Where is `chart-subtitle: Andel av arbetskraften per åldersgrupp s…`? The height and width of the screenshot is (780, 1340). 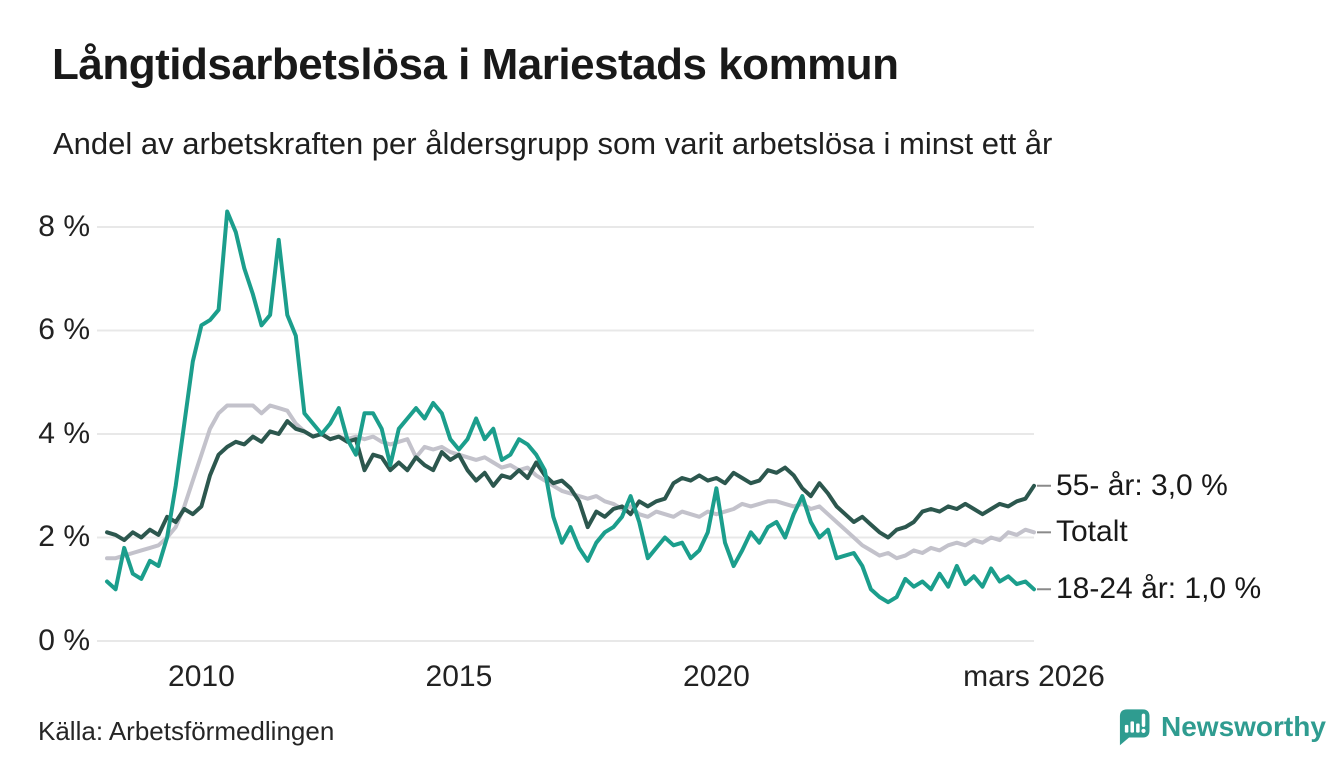
chart-subtitle: Andel av arbetskraften per åldersgrupp s… is located at coordinates (553, 143).